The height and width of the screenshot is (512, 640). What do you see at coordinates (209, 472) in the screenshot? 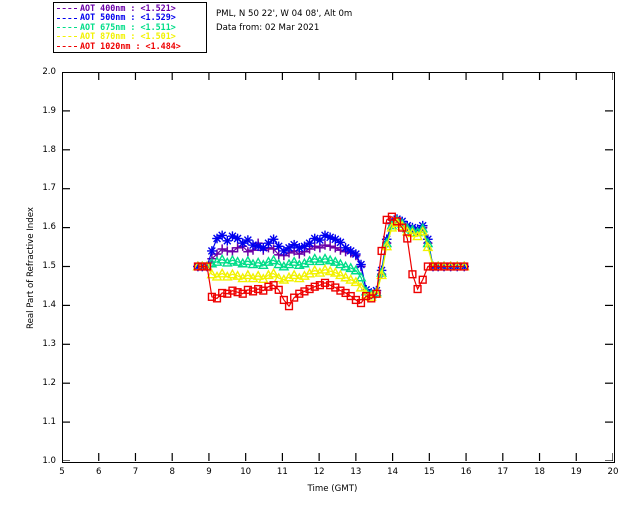
I see `x-tick-label: 9` at bounding box center [209, 472].